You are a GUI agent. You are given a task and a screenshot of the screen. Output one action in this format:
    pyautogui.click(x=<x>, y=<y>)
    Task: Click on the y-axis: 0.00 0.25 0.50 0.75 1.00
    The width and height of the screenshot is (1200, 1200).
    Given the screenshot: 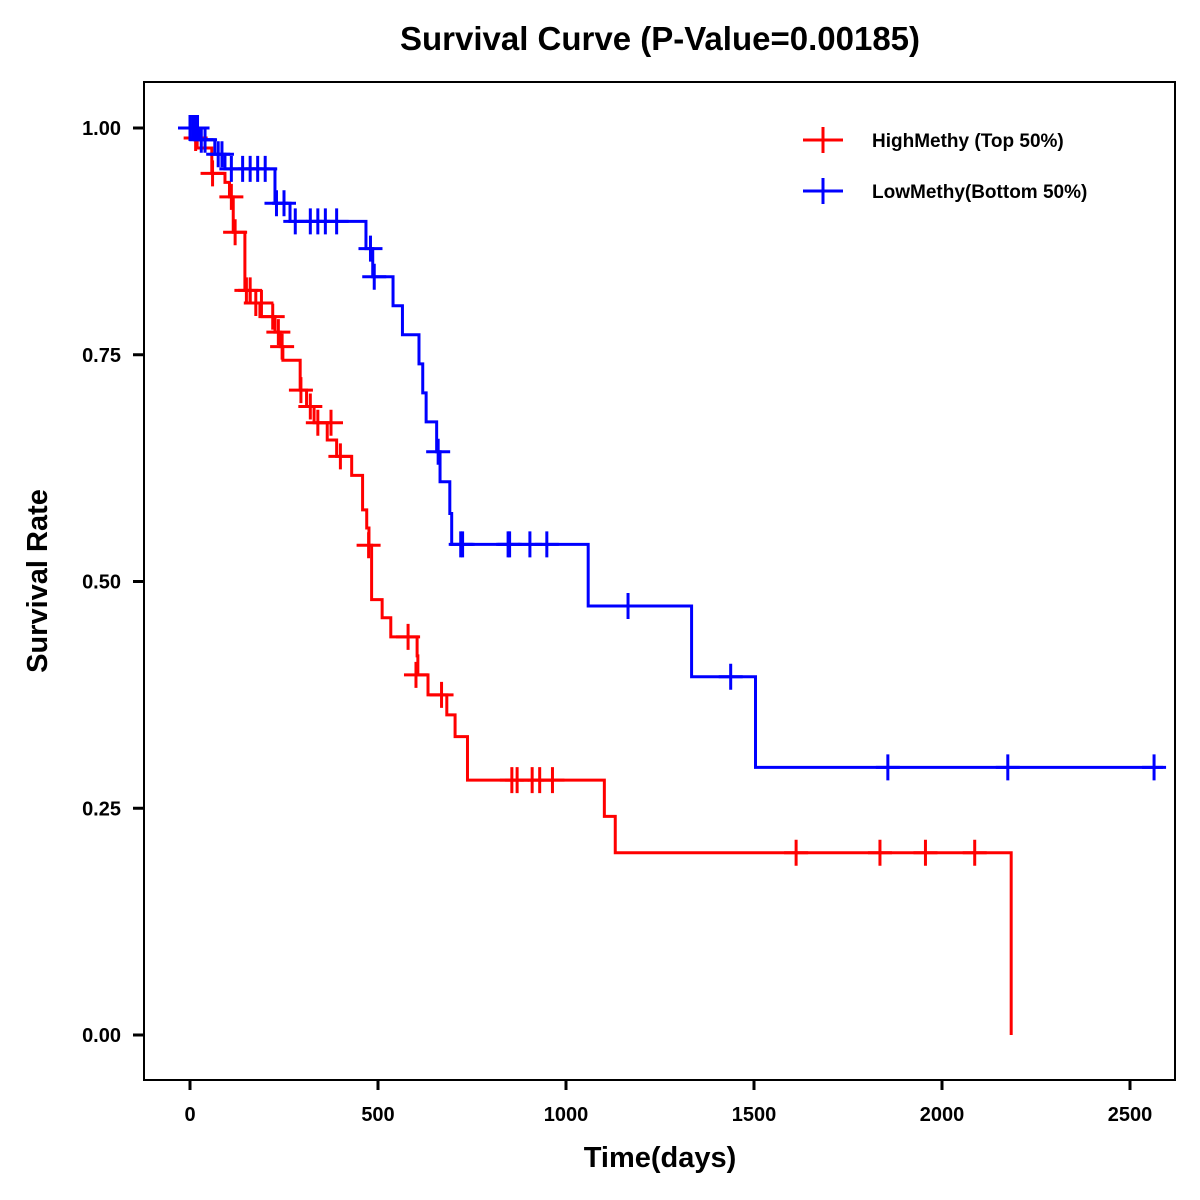 What is the action you would take?
    pyautogui.click(x=113, y=582)
    